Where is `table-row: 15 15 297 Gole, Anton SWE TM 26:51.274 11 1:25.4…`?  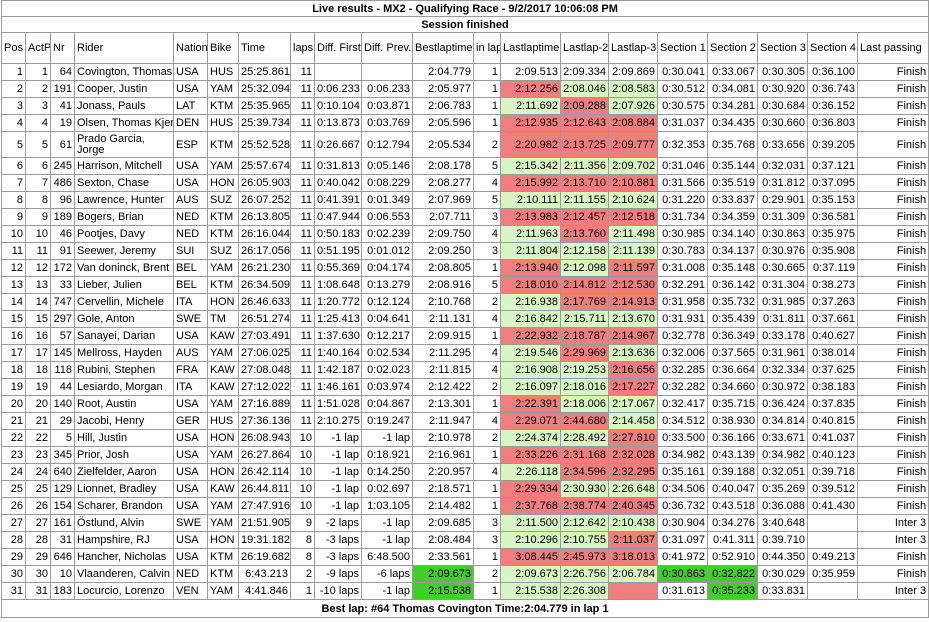
table-row: 15 15 297 Gole, Anton SWE TM 26:51.274 11 1:25.4… is located at coordinates (465, 319).